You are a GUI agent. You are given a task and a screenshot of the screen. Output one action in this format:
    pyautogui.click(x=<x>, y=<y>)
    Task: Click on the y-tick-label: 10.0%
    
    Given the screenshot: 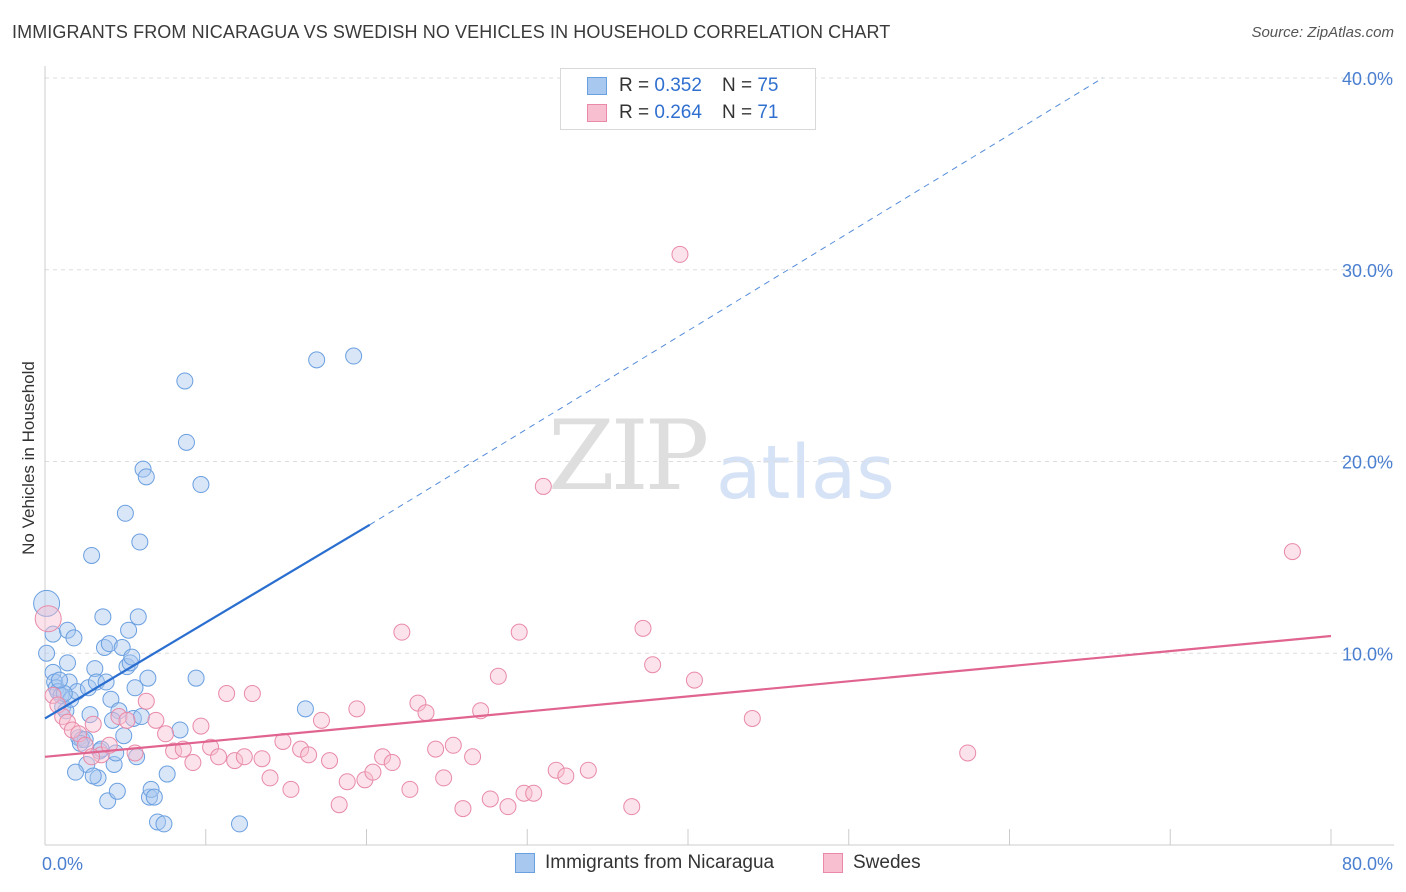 What is the action you would take?
    pyautogui.click(x=1367, y=654)
    